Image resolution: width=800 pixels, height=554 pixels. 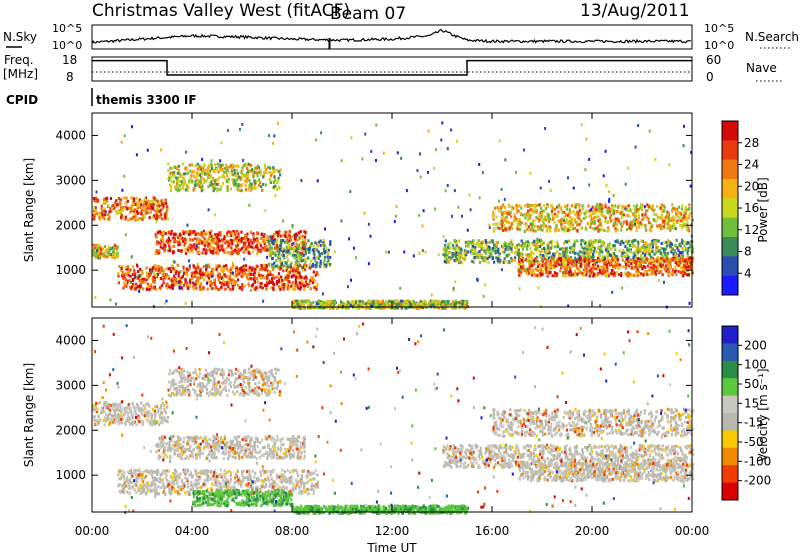 I want to click on freq-label-1: Freq., so click(x=19, y=60).